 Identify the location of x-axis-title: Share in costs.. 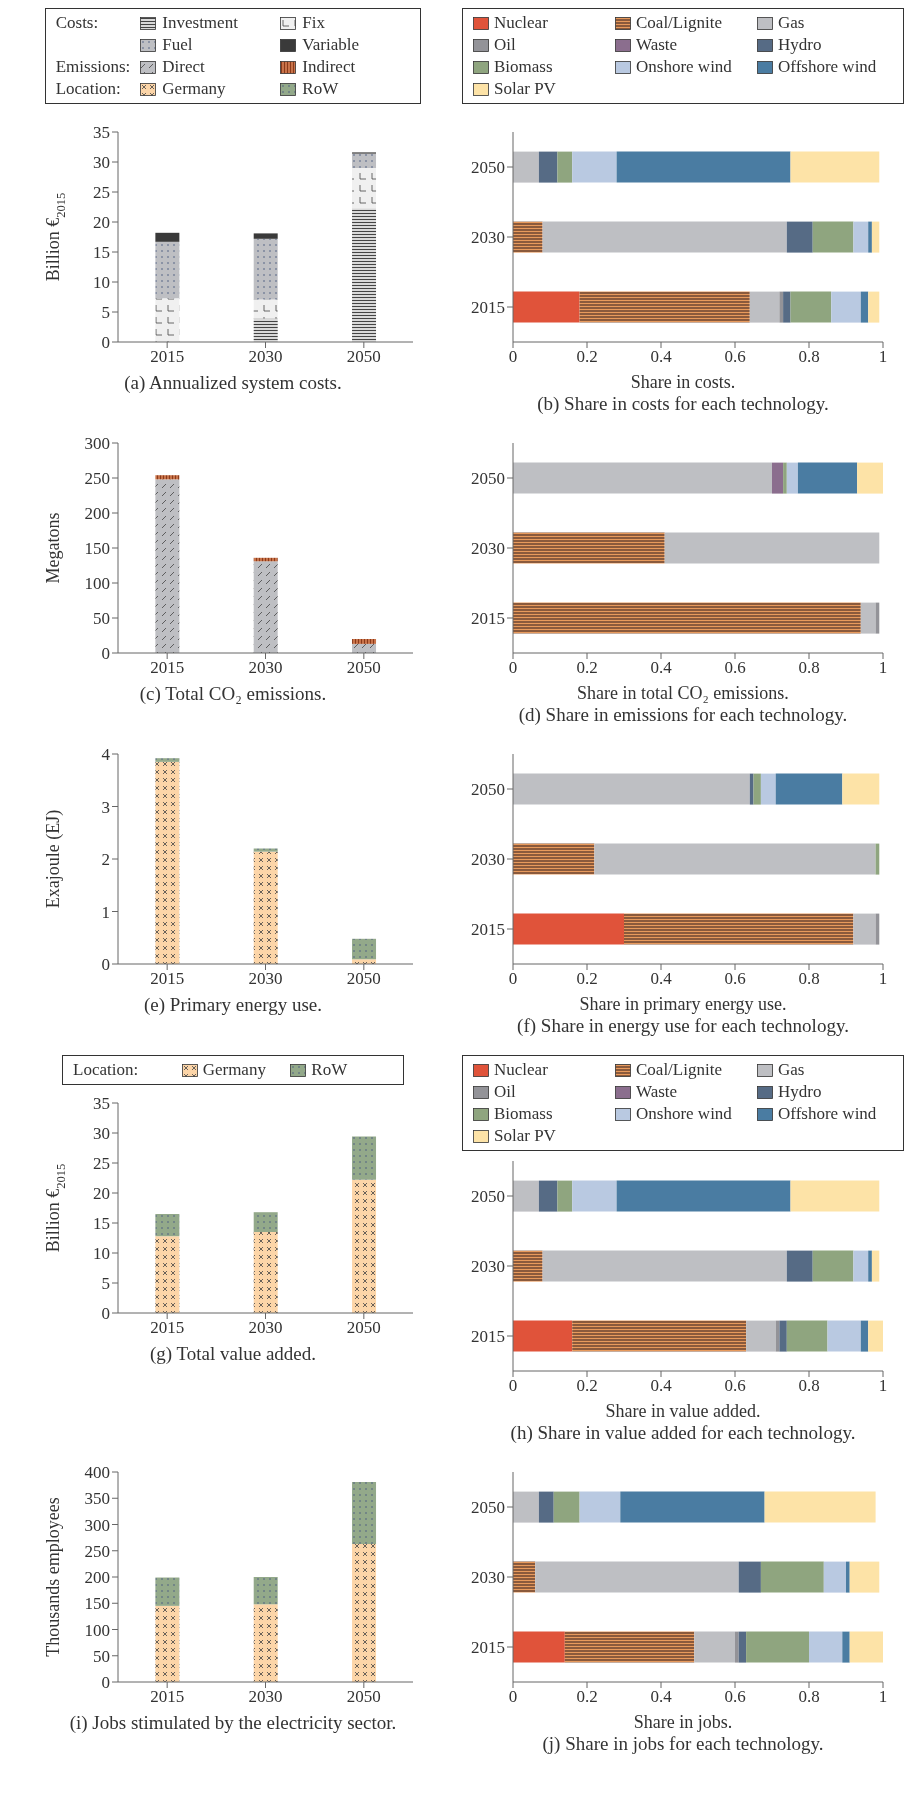
(683, 382).